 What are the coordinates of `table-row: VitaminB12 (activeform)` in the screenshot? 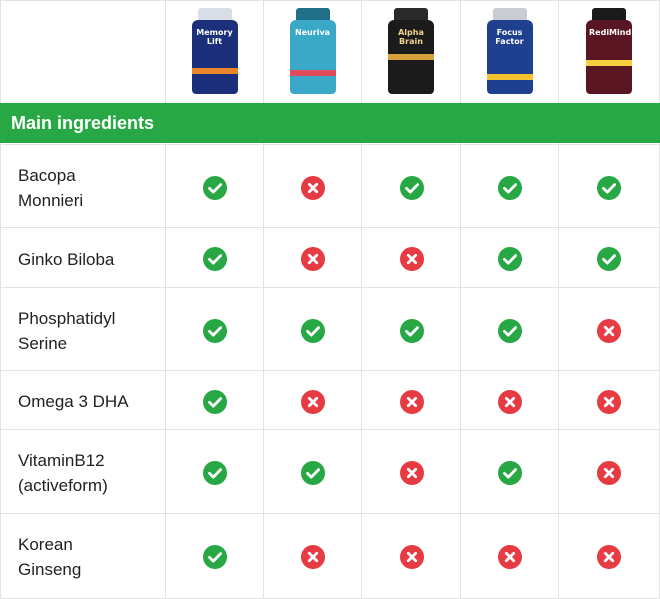 It's located at (330, 473).